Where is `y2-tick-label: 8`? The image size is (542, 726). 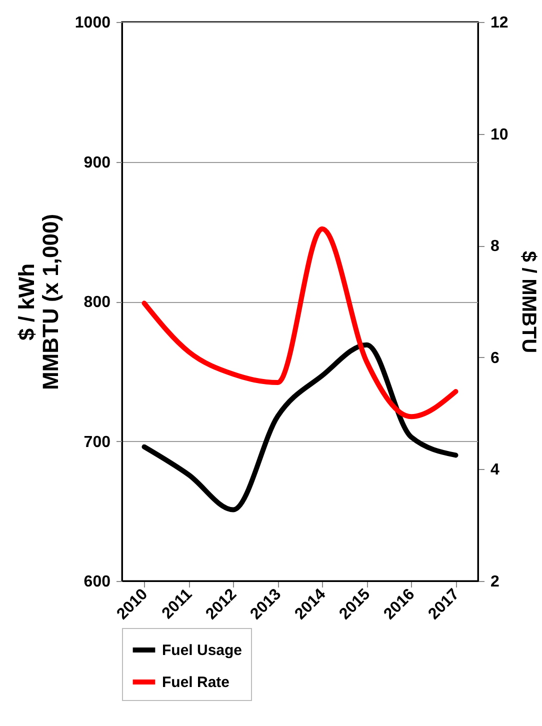
y2-tick-label: 8 is located at coordinates (495, 247).